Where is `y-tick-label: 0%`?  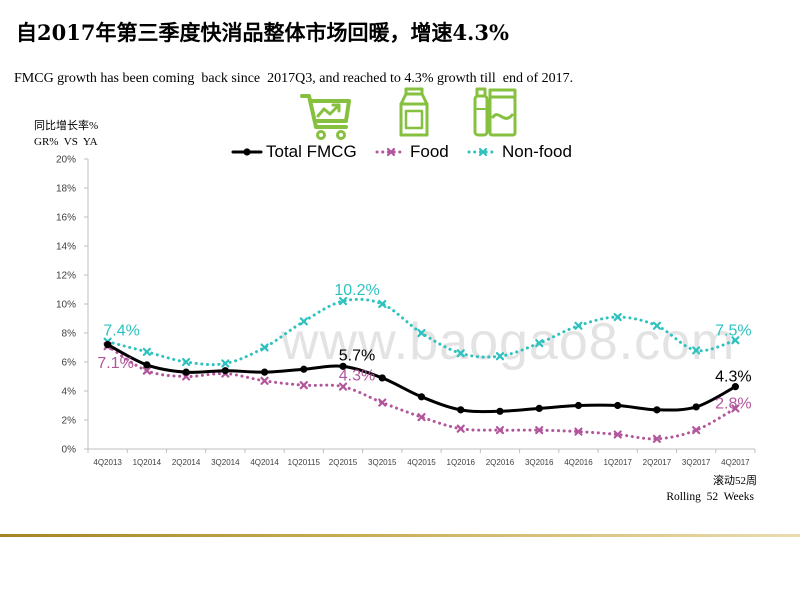
y-tick-label: 0% is located at coordinates (69, 450).